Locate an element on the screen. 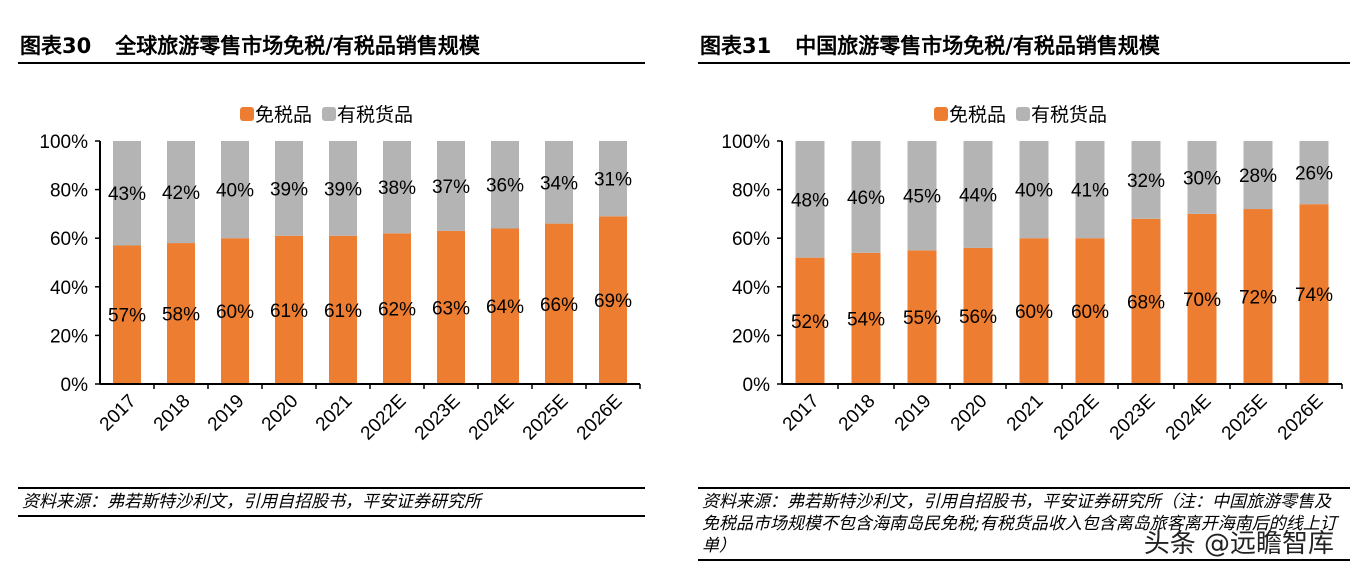 The image size is (1368, 583). y-tick-label: 80% is located at coordinates (751, 191).